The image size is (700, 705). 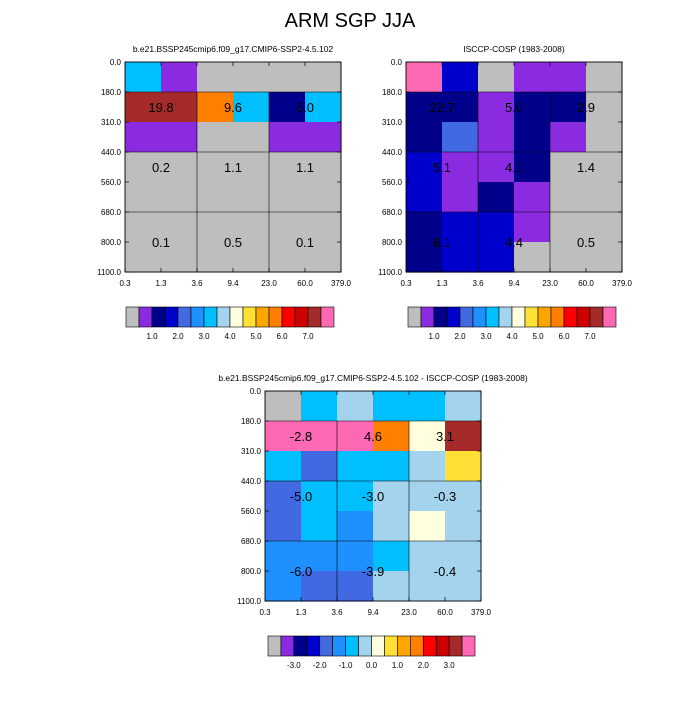 I want to click on x-tick-label: 9.4, so click(x=233, y=283).